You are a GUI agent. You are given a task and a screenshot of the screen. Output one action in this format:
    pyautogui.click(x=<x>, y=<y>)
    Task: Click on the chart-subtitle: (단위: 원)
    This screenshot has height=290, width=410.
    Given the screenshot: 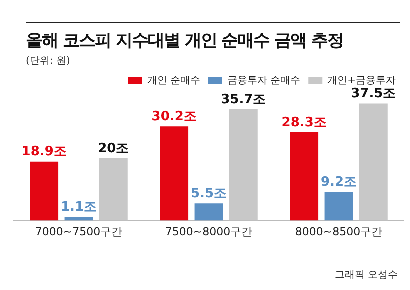 What is the action you would take?
    pyautogui.click(x=49, y=61)
    